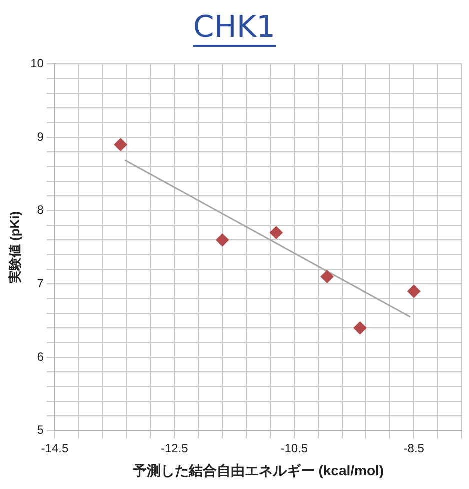  Describe the element at coordinates (414, 448) in the screenshot. I see `x-tick-label: -8.5` at that location.